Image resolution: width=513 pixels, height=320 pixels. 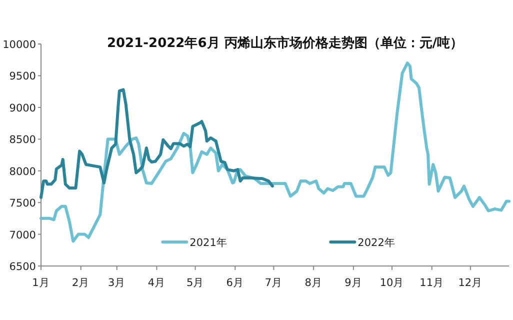 I want to click on y-tick-label: 8500, so click(x=22, y=140).